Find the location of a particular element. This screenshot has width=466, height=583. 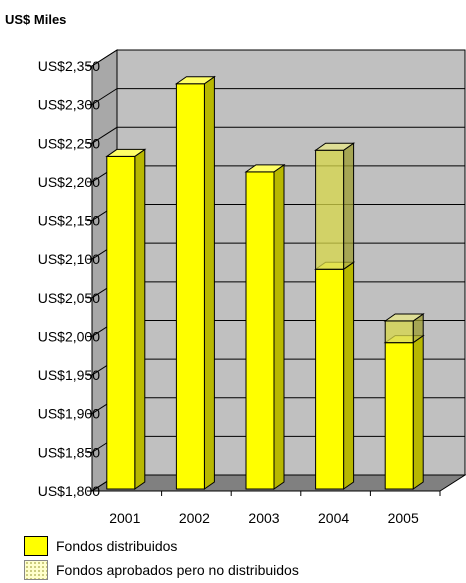

y-tick-label: US$2,150 is located at coordinates (69, 221).